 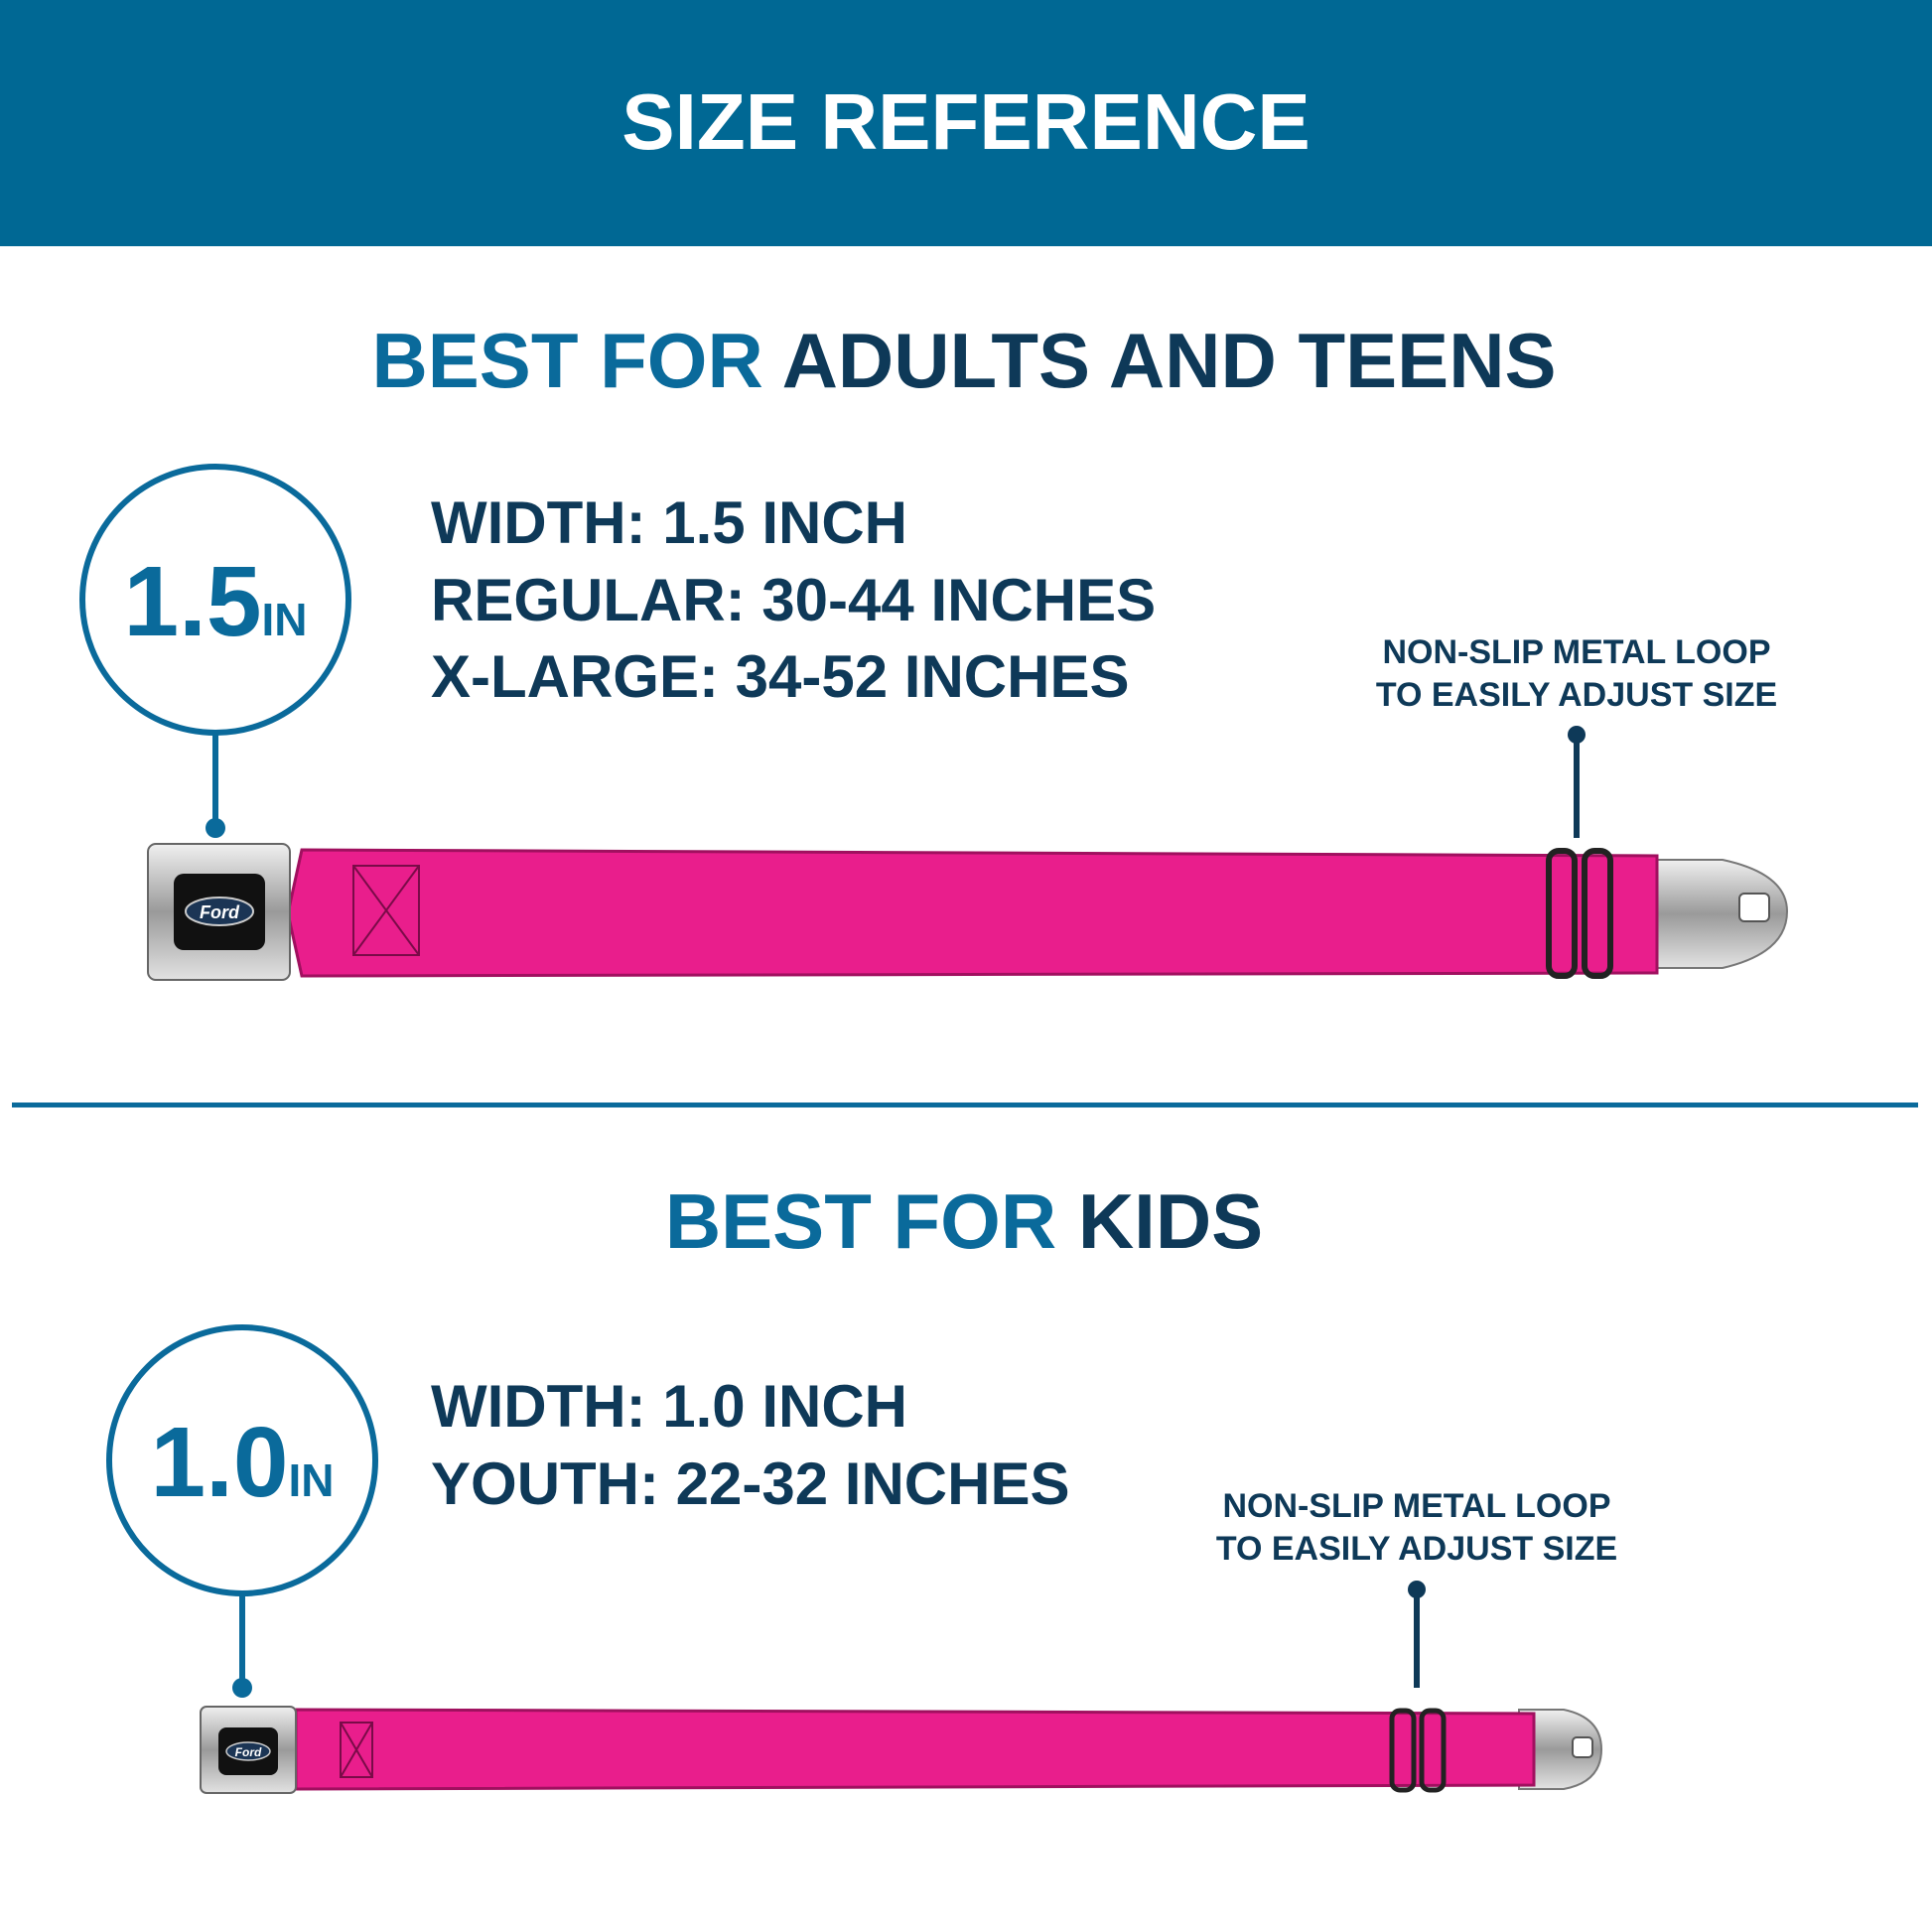 I want to click on heading-main: ADULTS AND TEENS, so click(x=1170, y=361).